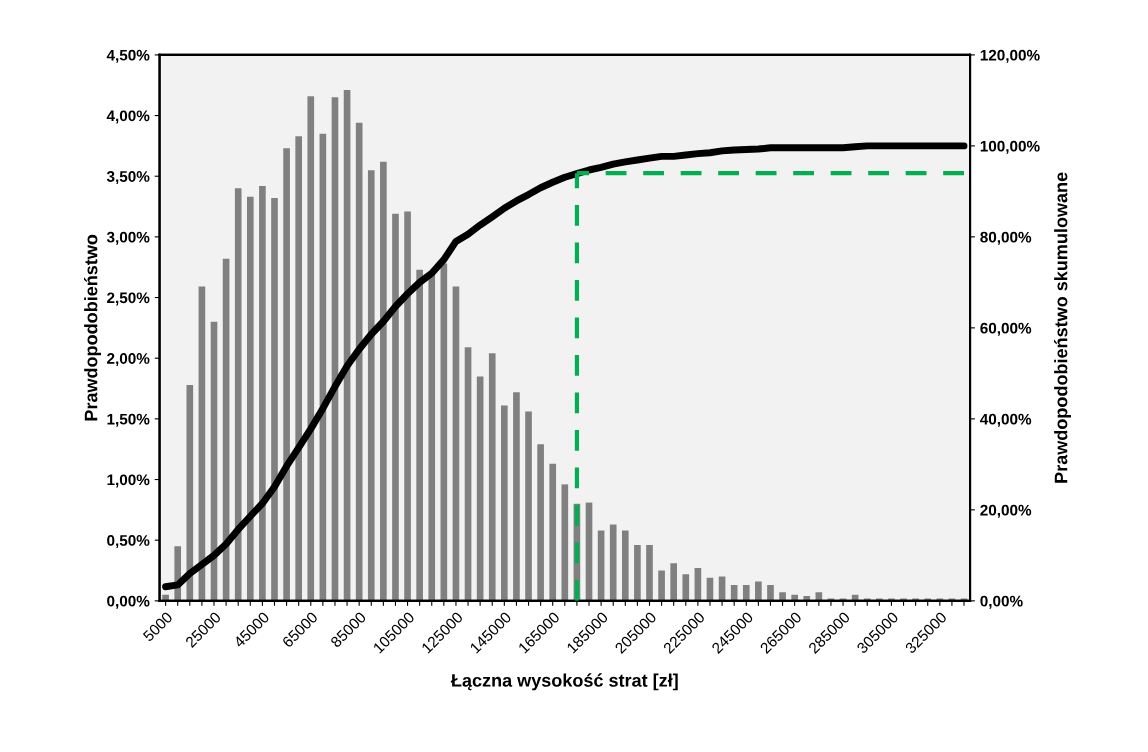 The height and width of the screenshot is (752, 1148). Describe the element at coordinates (1062, 327) in the screenshot. I see `y2-axis-title: Prawdopodobieństwo skumulowane` at that location.